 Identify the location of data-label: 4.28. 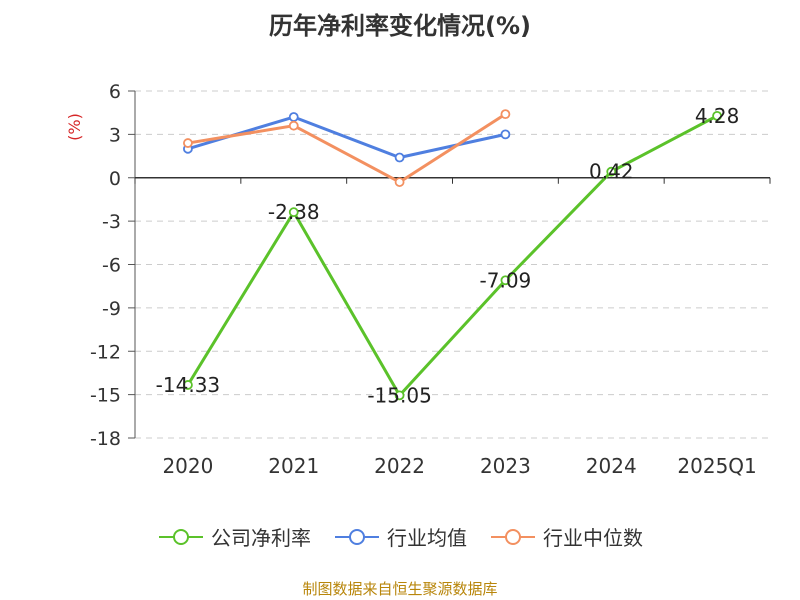
(717, 116).